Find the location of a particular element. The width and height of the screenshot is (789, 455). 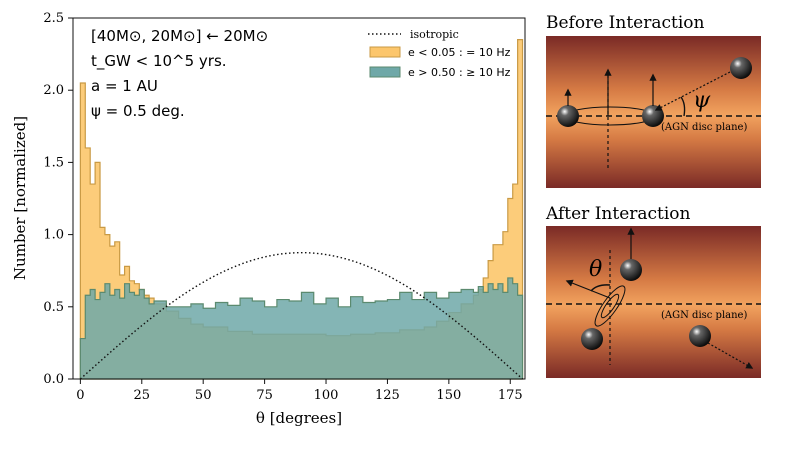

after-binary-orbit-inner is located at coordinates (610, 306).